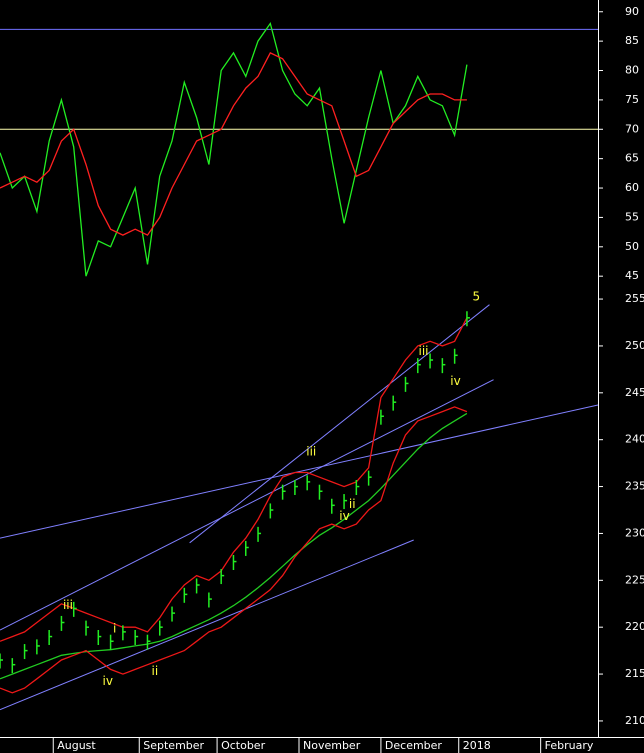 This screenshot has height=753, width=644. What do you see at coordinates (477, 297) in the screenshot?
I see `wave-label: 5` at bounding box center [477, 297].